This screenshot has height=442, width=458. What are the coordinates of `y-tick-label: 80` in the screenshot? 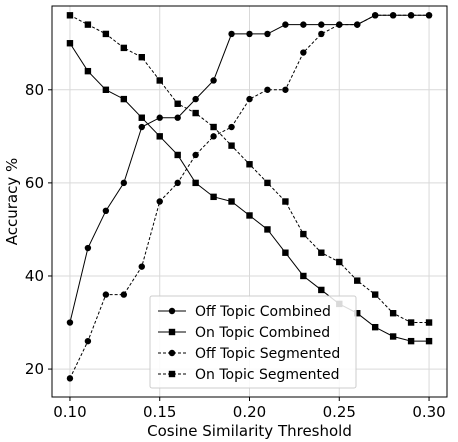 It's located at (34, 90).